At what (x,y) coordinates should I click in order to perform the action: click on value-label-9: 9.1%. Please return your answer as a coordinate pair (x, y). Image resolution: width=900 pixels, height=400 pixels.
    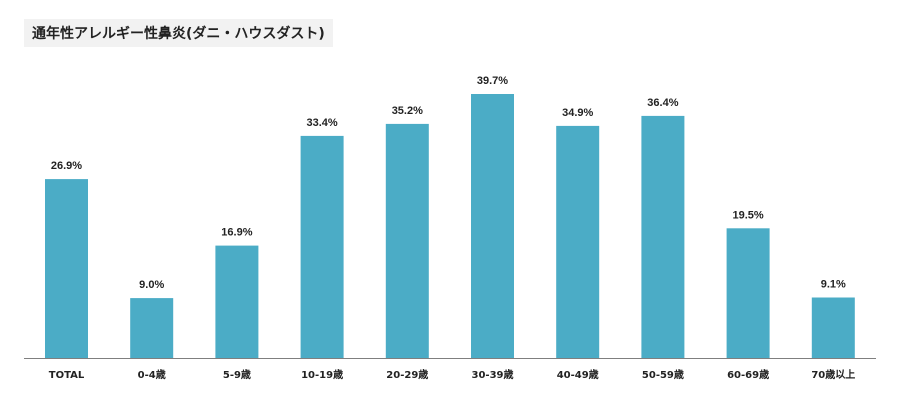
    Looking at the image, I should click on (833, 285).